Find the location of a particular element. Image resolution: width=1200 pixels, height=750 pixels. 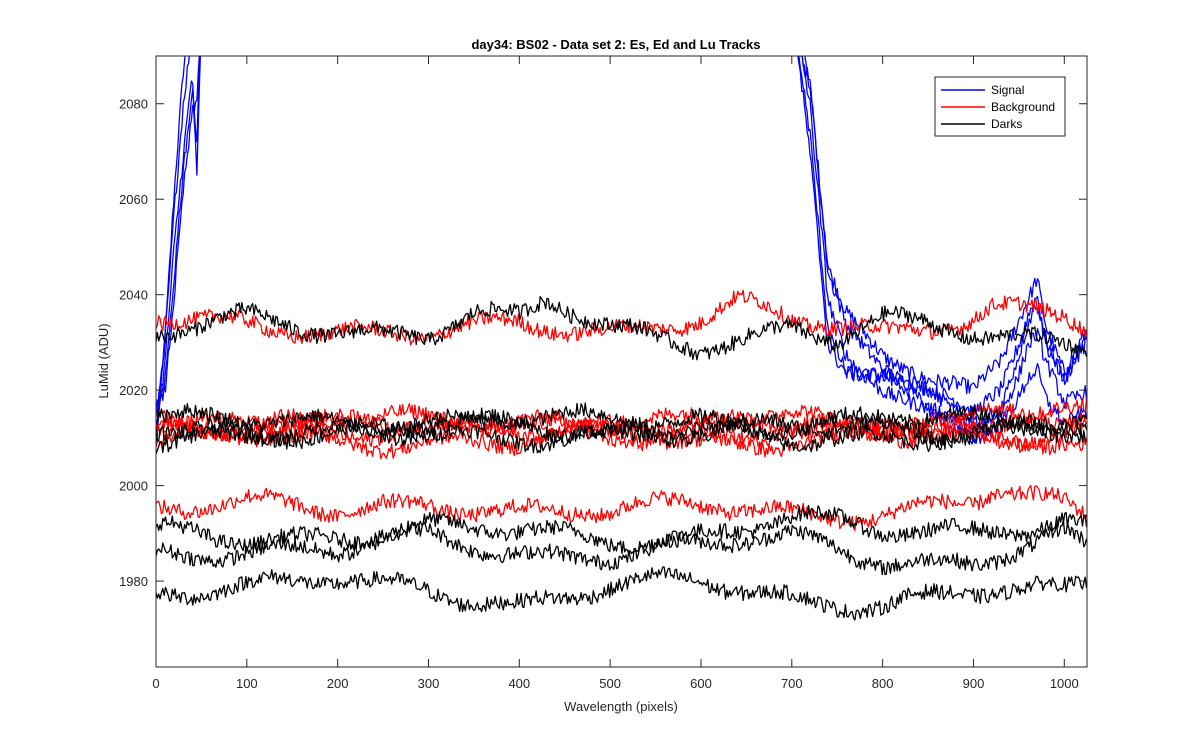

x-tick-label: 600 is located at coordinates (701, 683).